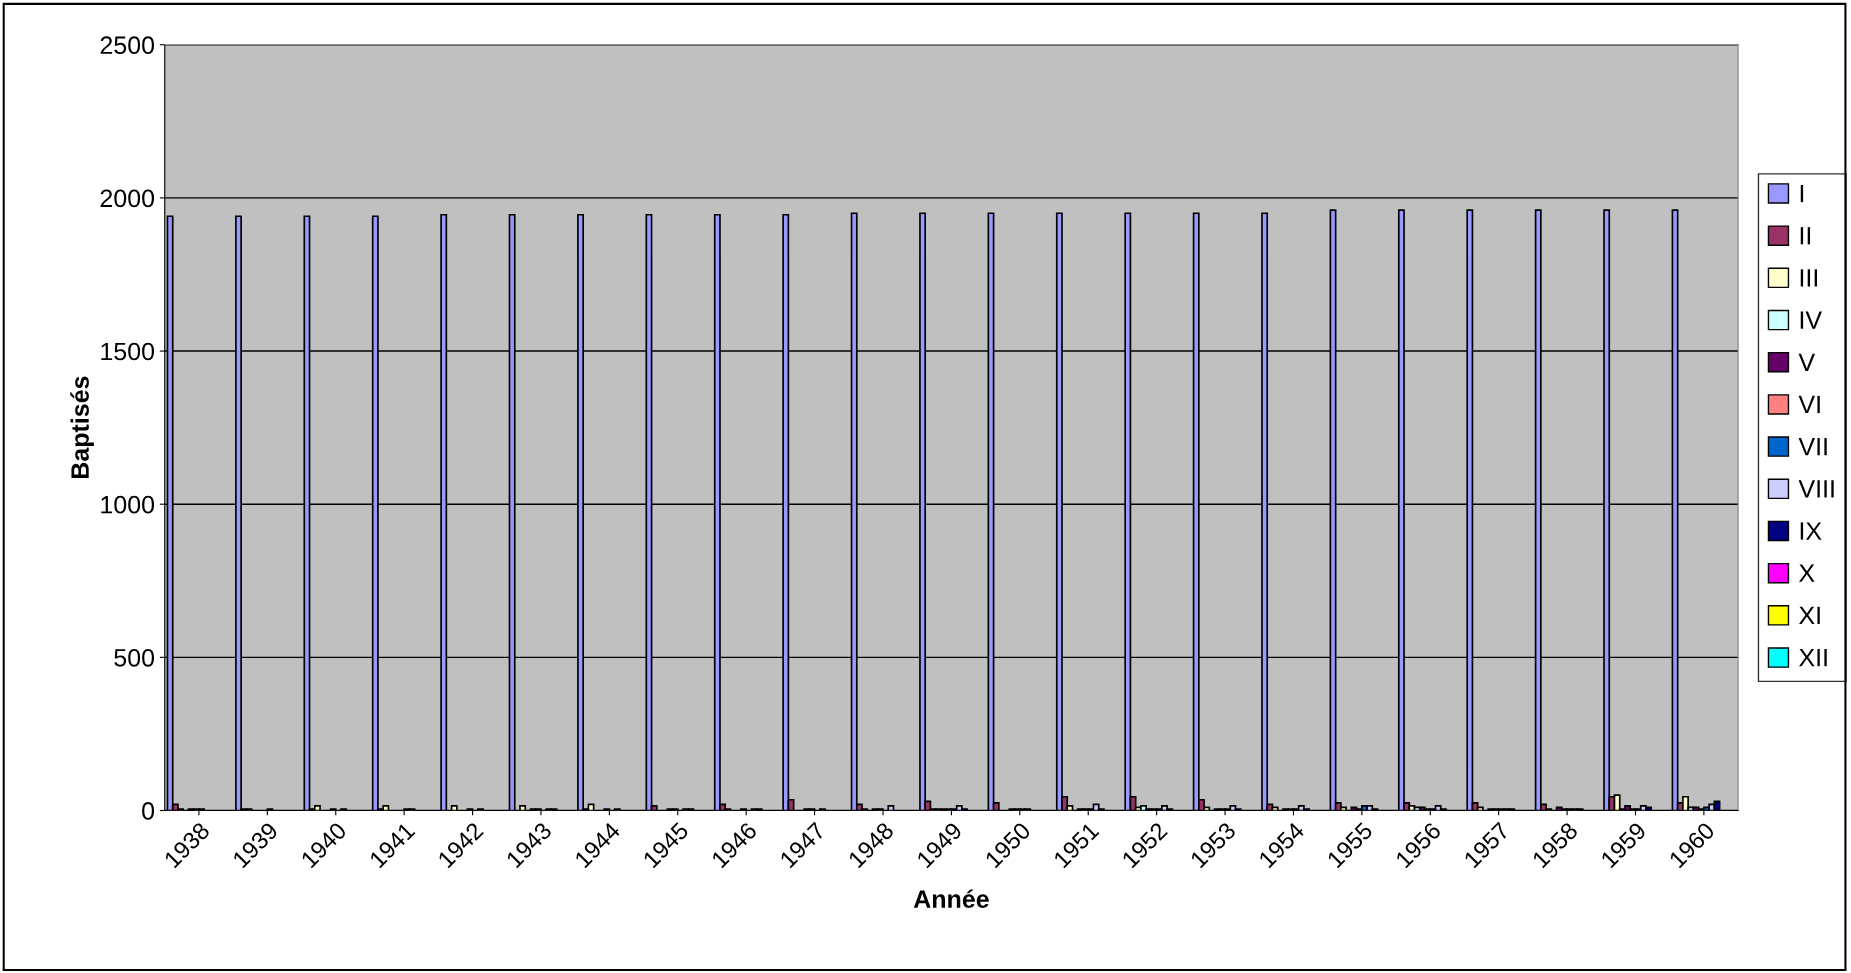 Image resolution: width=1851 pixels, height=973 pixels. What do you see at coordinates (1802, 193) in the screenshot?
I see `legend-label: I` at bounding box center [1802, 193].